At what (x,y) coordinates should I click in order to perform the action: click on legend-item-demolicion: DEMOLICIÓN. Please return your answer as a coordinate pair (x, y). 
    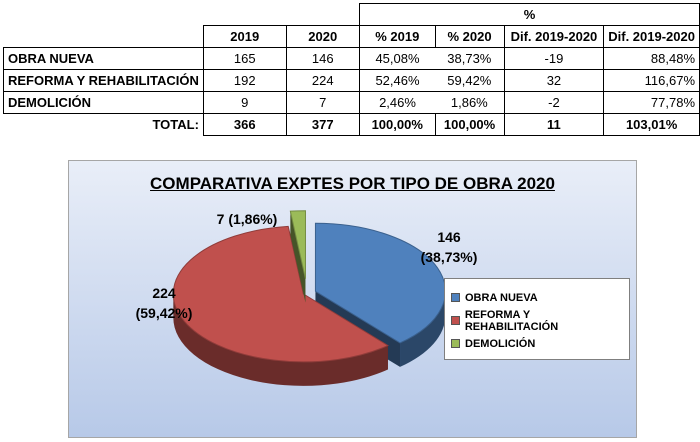
    Looking at the image, I should click on (537, 343).